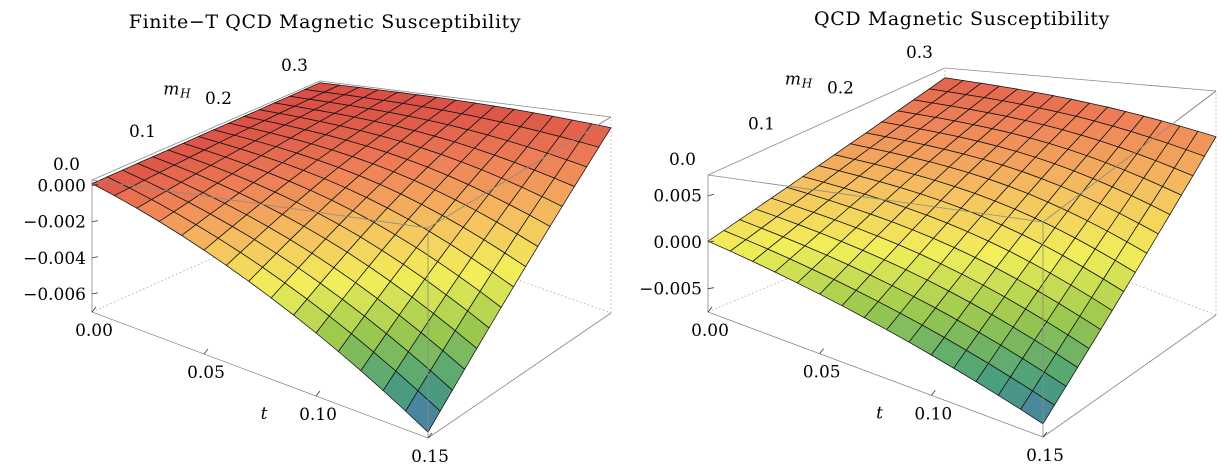 The width and height of the screenshot is (1231, 474). Describe the element at coordinates (465, 261) in the screenshot. I see `box-back-edge` at that location.